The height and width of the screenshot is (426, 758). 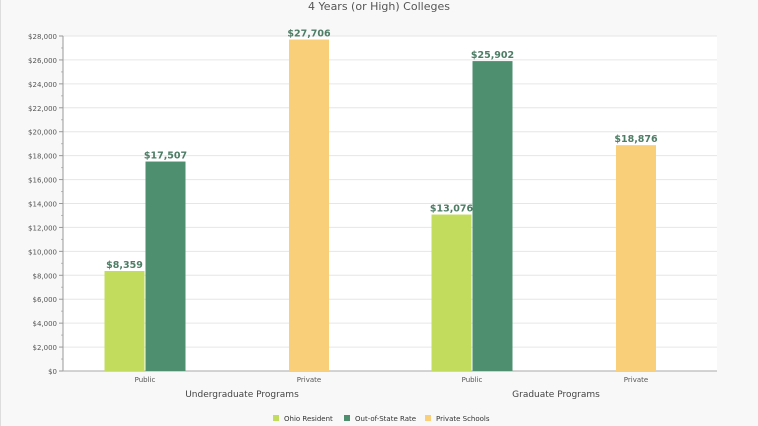 What do you see at coordinates (42, 228) in the screenshot?
I see `y-tick-label: $12,000` at bounding box center [42, 228].